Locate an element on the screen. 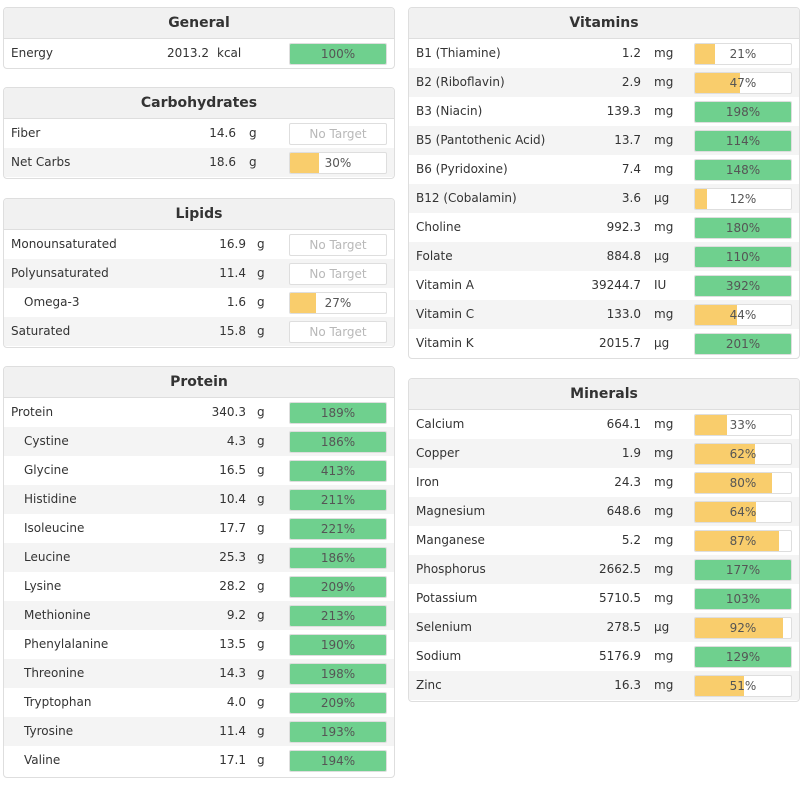 The height and width of the screenshot is (790, 808). panel-title: Vitamins is located at coordinates (604, 23).